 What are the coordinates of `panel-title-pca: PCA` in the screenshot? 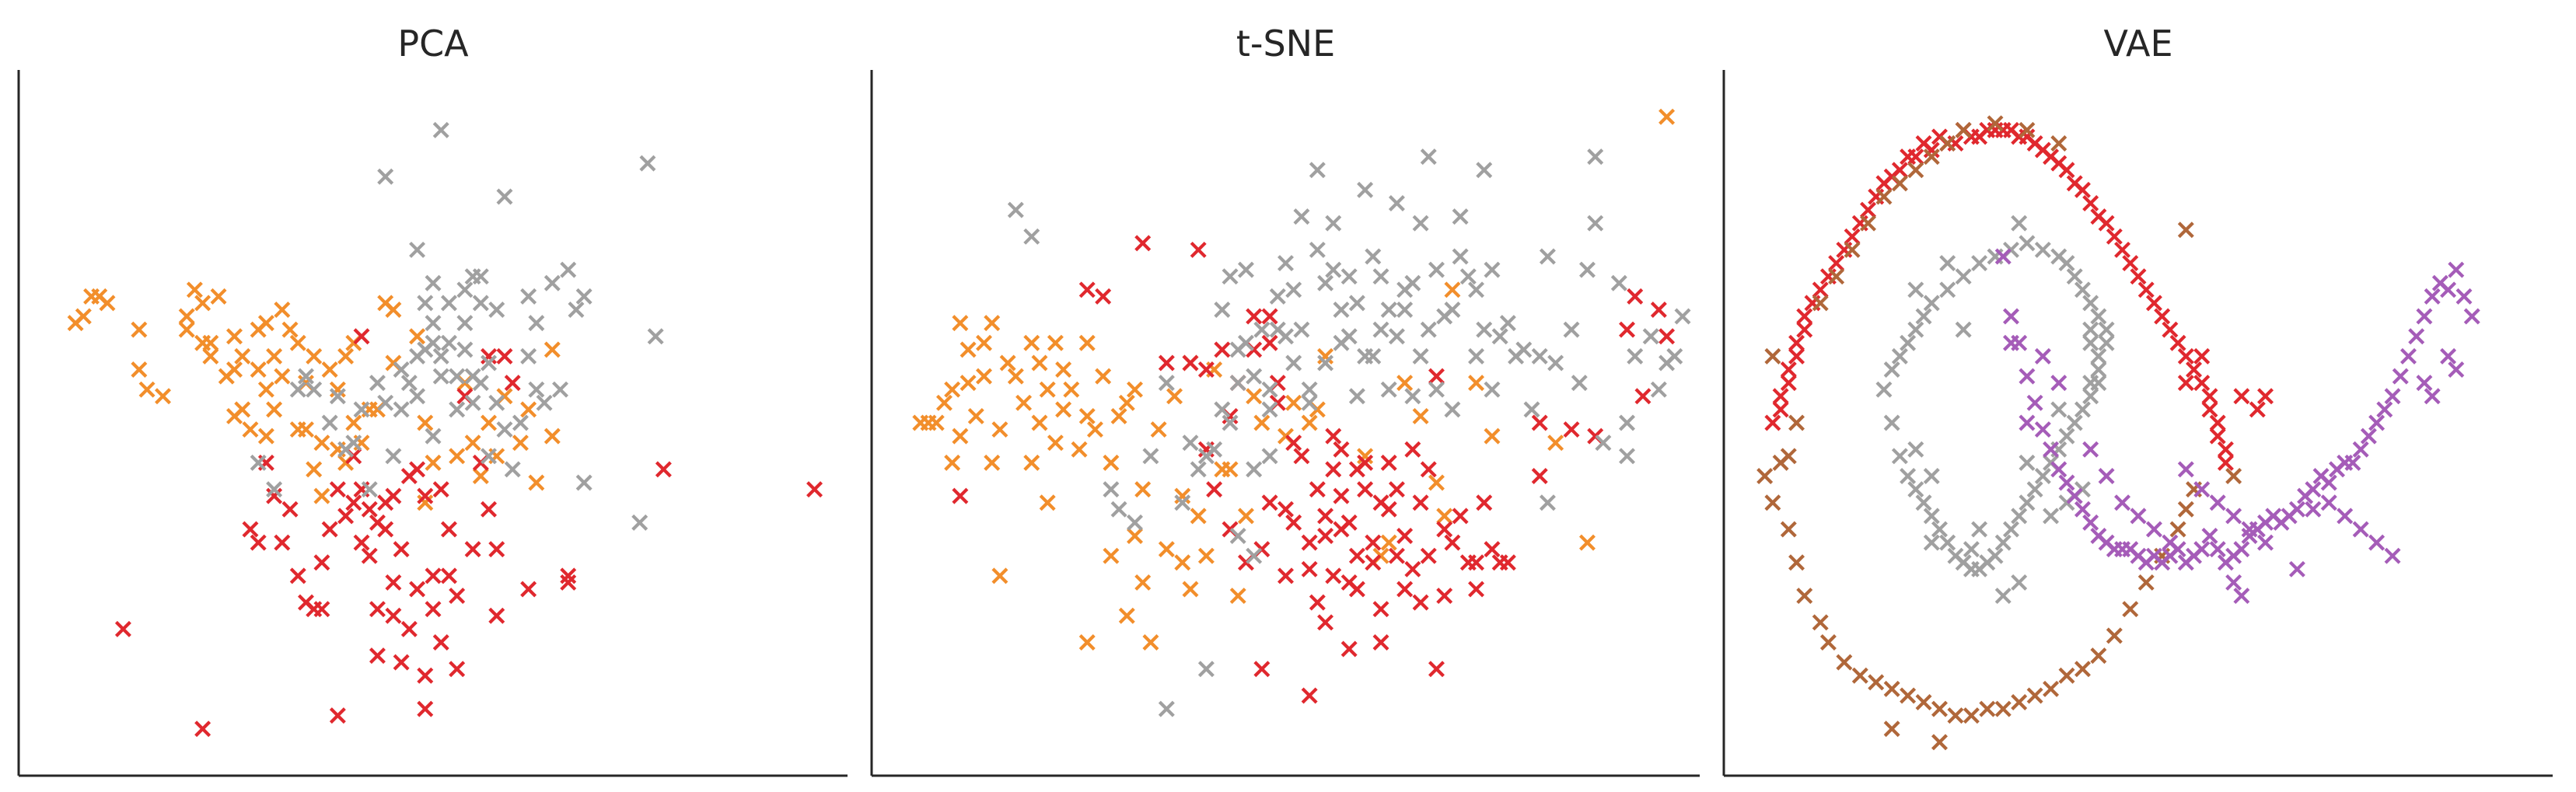 It's located at (433, 44).